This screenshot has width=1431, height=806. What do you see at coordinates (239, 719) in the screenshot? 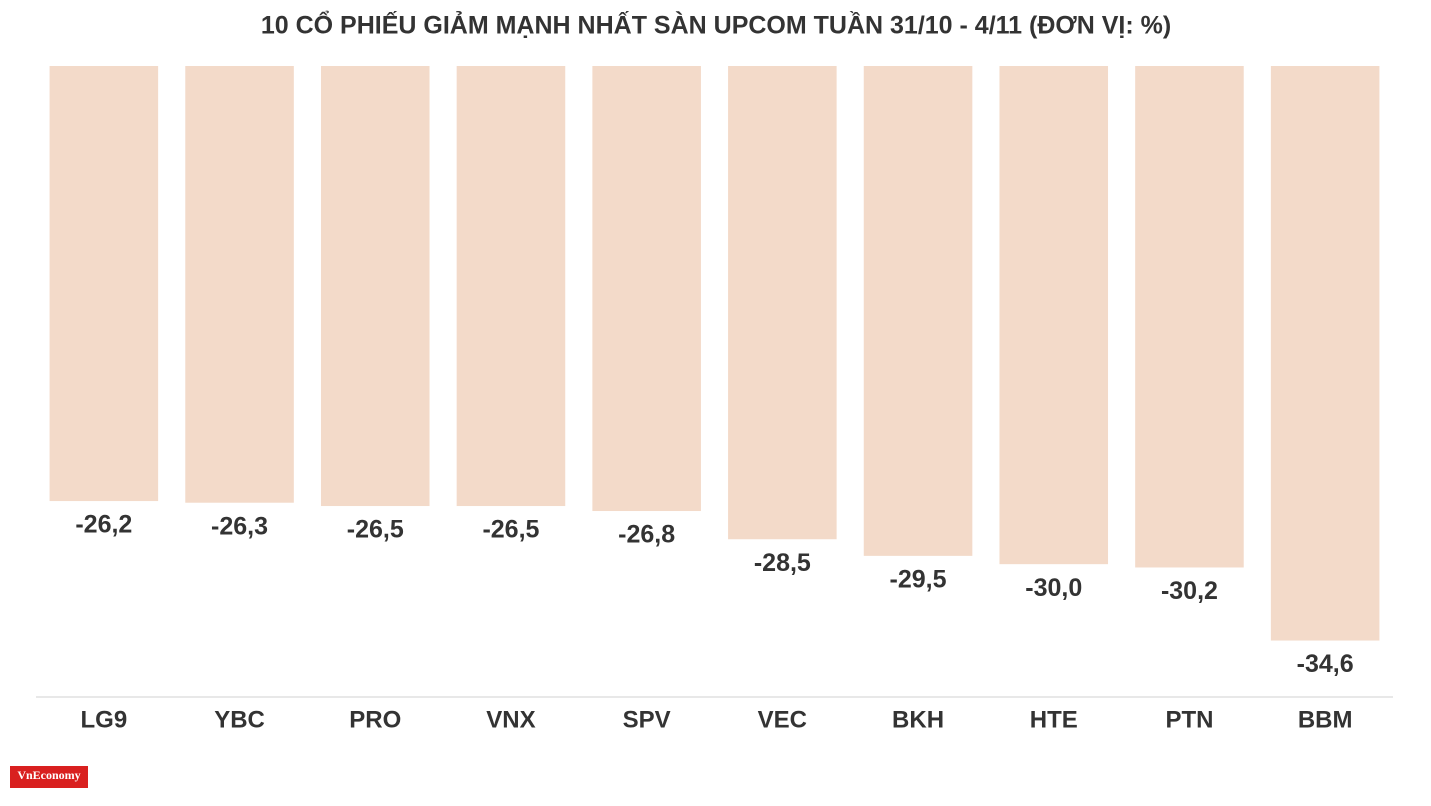
I see `x-tick-label: YBC` at bounding box center [239, 719].